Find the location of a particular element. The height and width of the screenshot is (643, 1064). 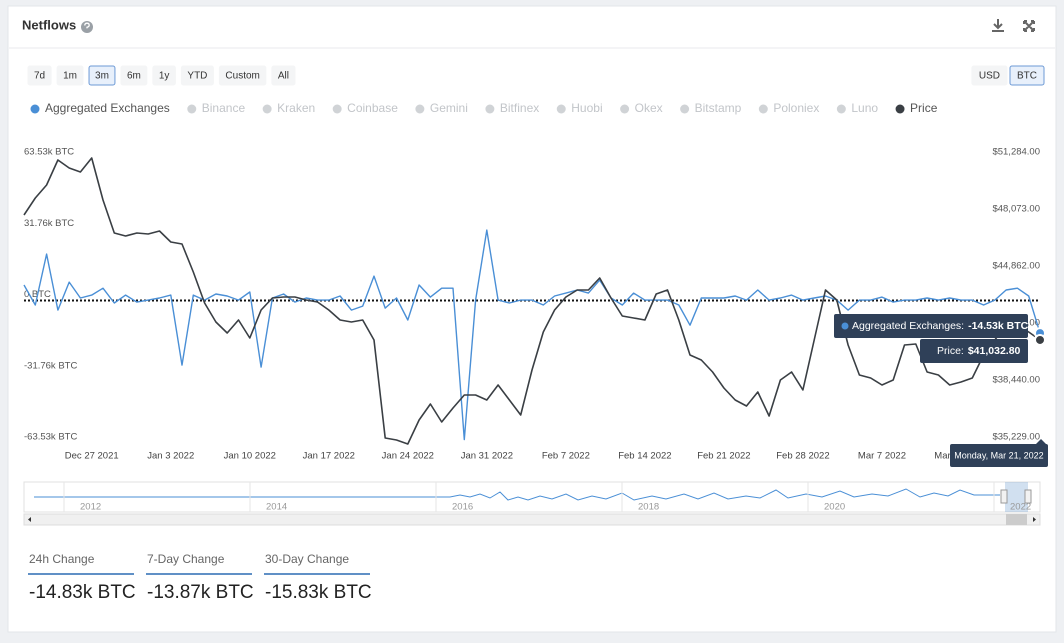

navigator-year: 2016 is located at coordinates (462, 507).